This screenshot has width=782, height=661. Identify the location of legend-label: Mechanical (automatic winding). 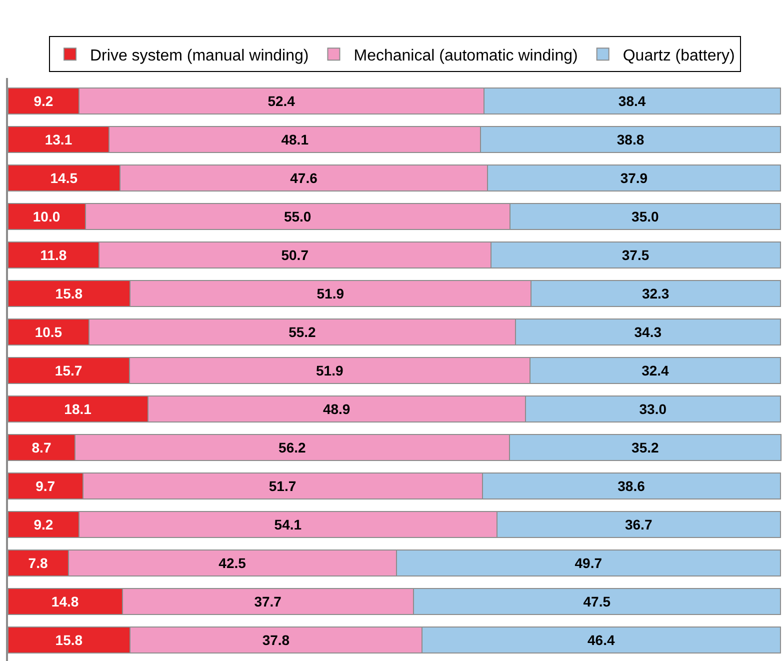
(466, 55).